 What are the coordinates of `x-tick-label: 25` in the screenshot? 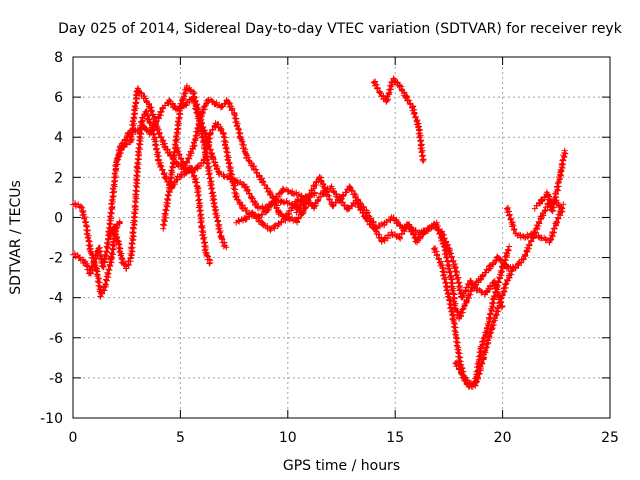 It's located at (610, 438).